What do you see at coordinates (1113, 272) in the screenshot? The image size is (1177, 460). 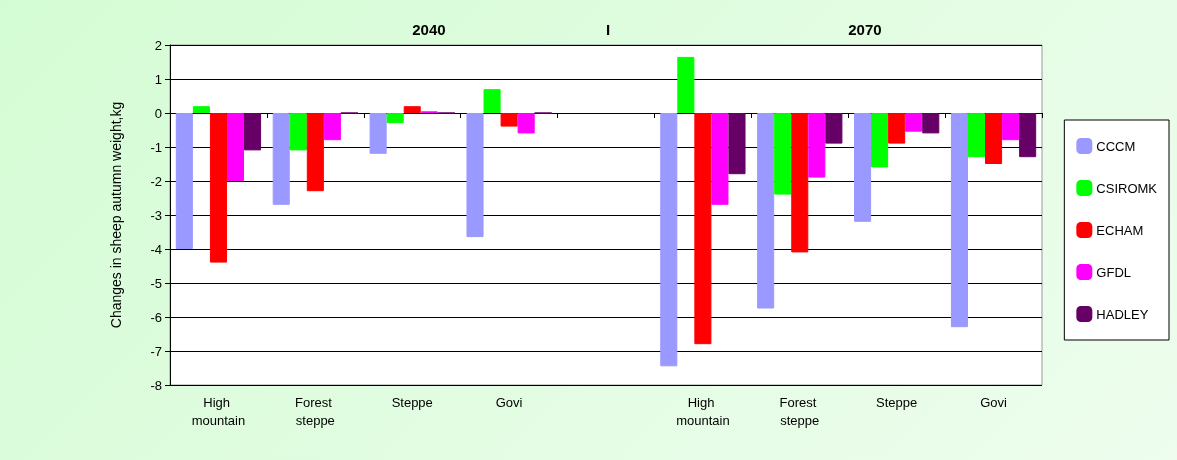 I see `legend-label: GFDL` at bounding box center [1113, 272].